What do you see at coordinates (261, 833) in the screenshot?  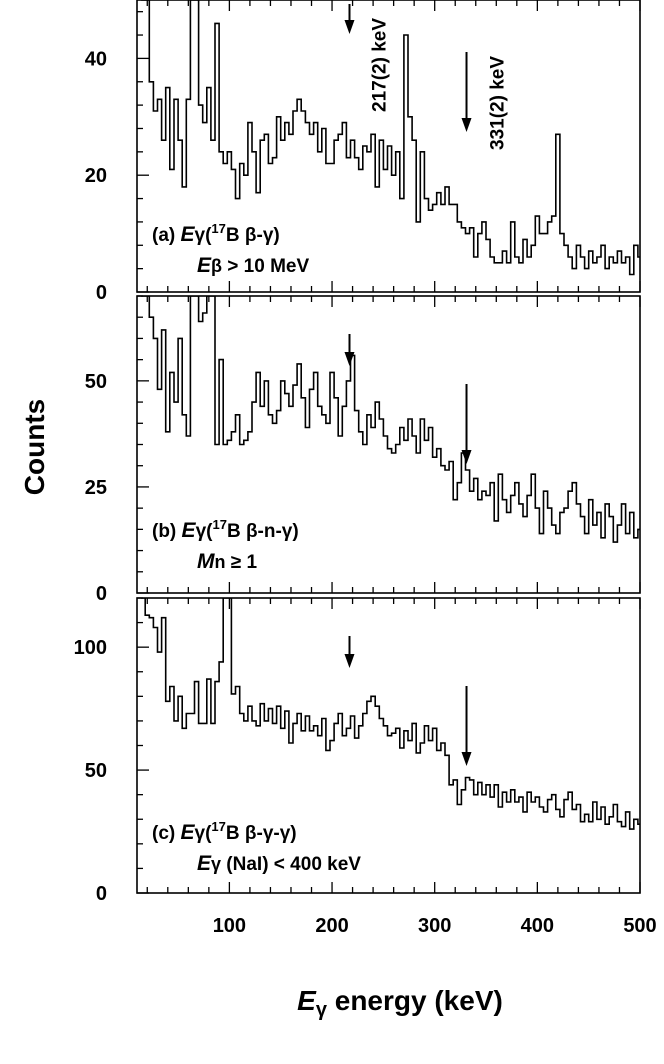 I see `label-rest: B β-γ-γ)` at bounding box center [261, 833].